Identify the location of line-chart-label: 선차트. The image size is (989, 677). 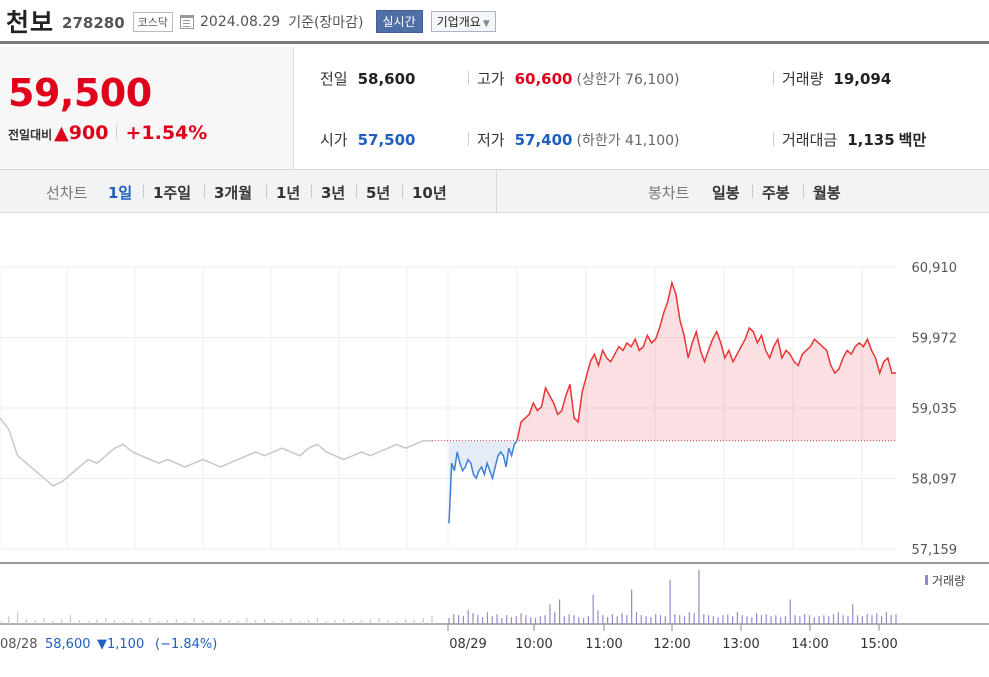
(67, 193).